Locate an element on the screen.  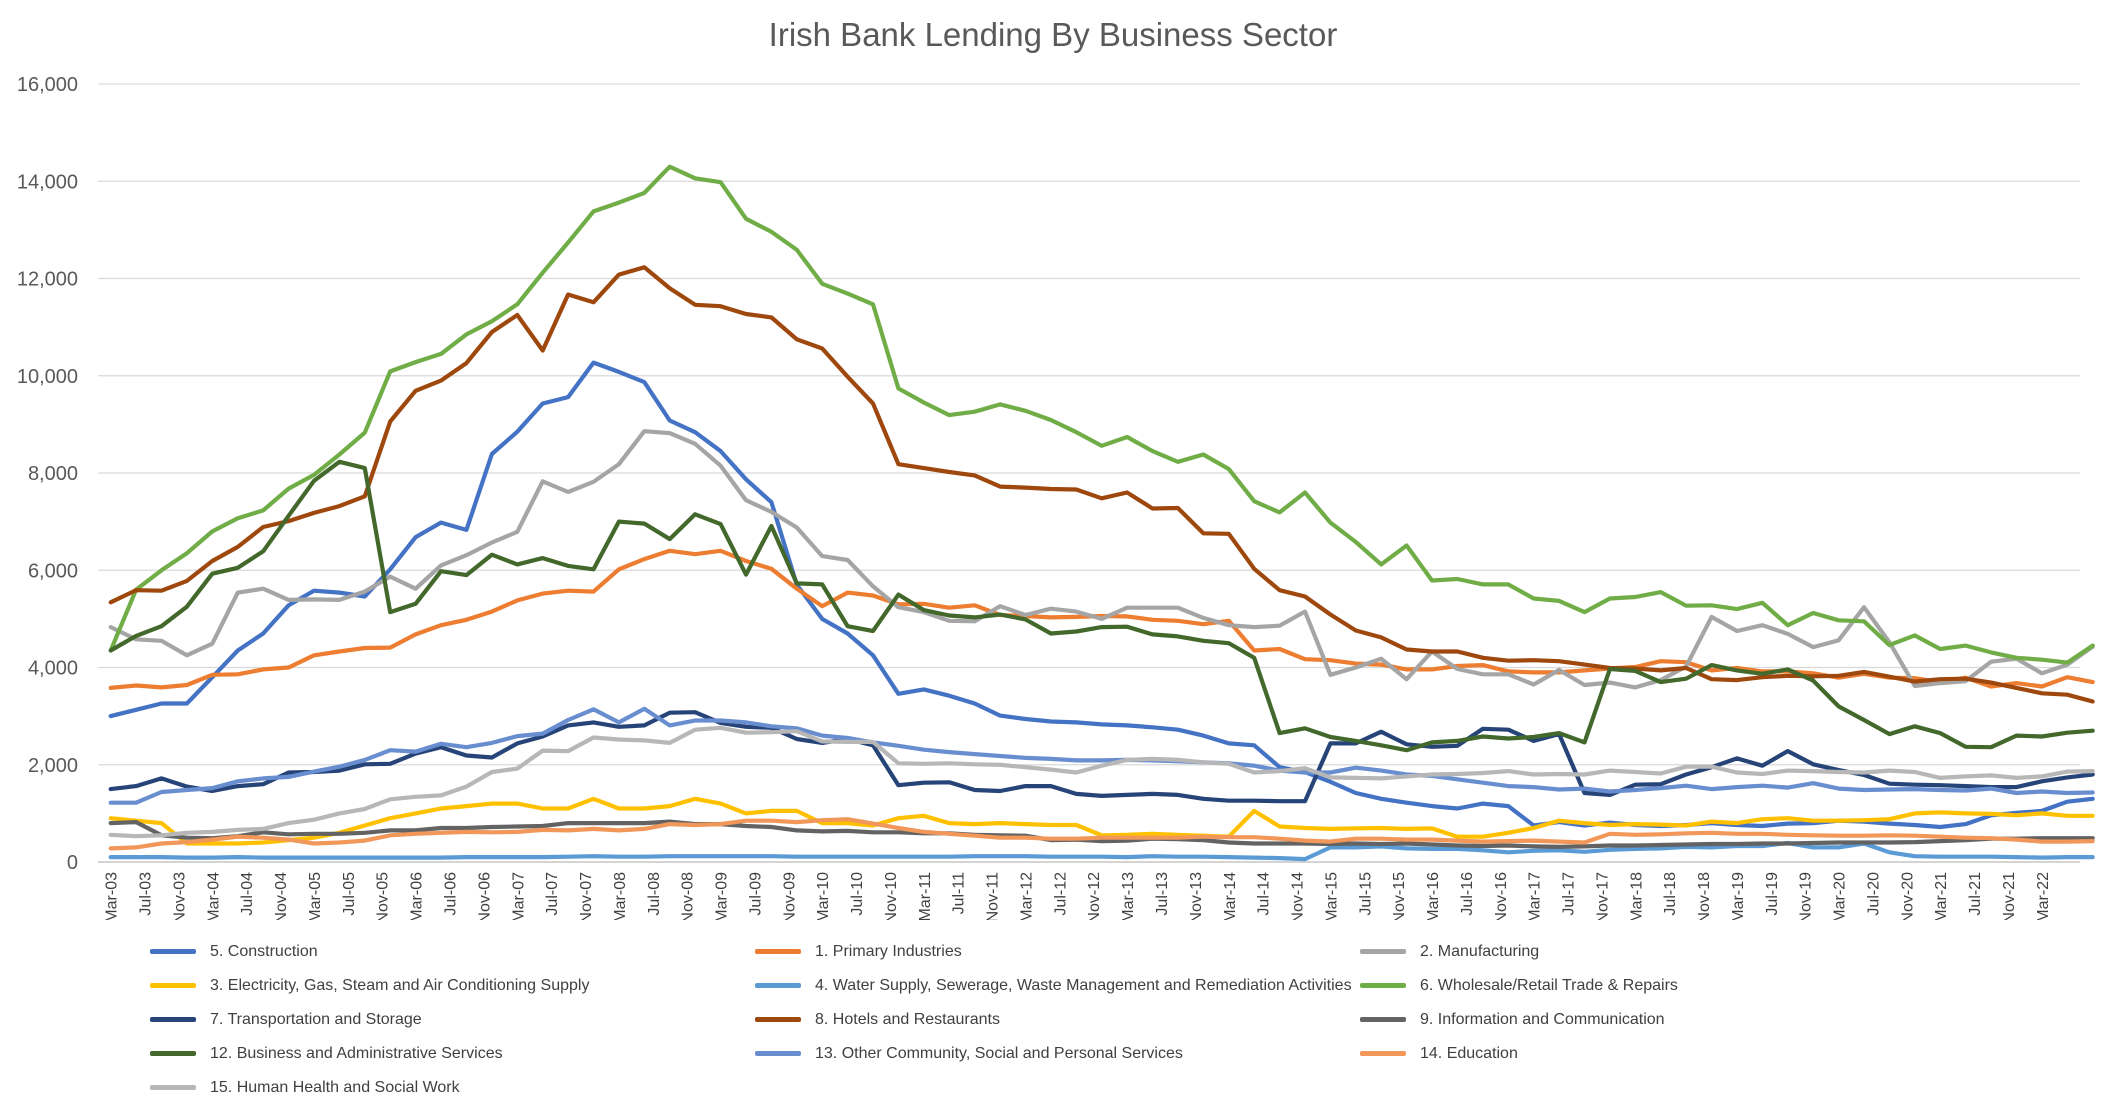
x-tick-label: Nov-13 is located at coordinates (1196, 896).